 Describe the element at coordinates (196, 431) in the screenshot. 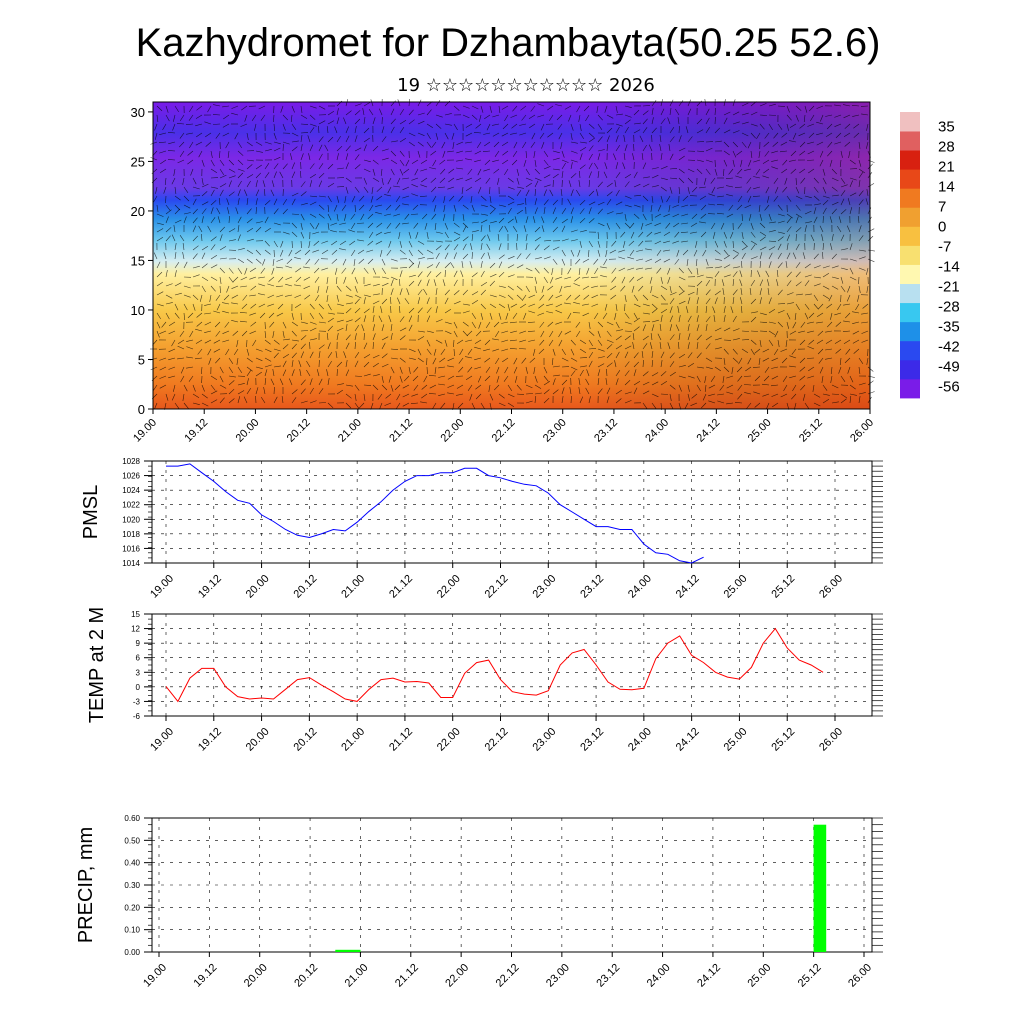

I see `heatmap-x-tick-label: 19.12` at that location.